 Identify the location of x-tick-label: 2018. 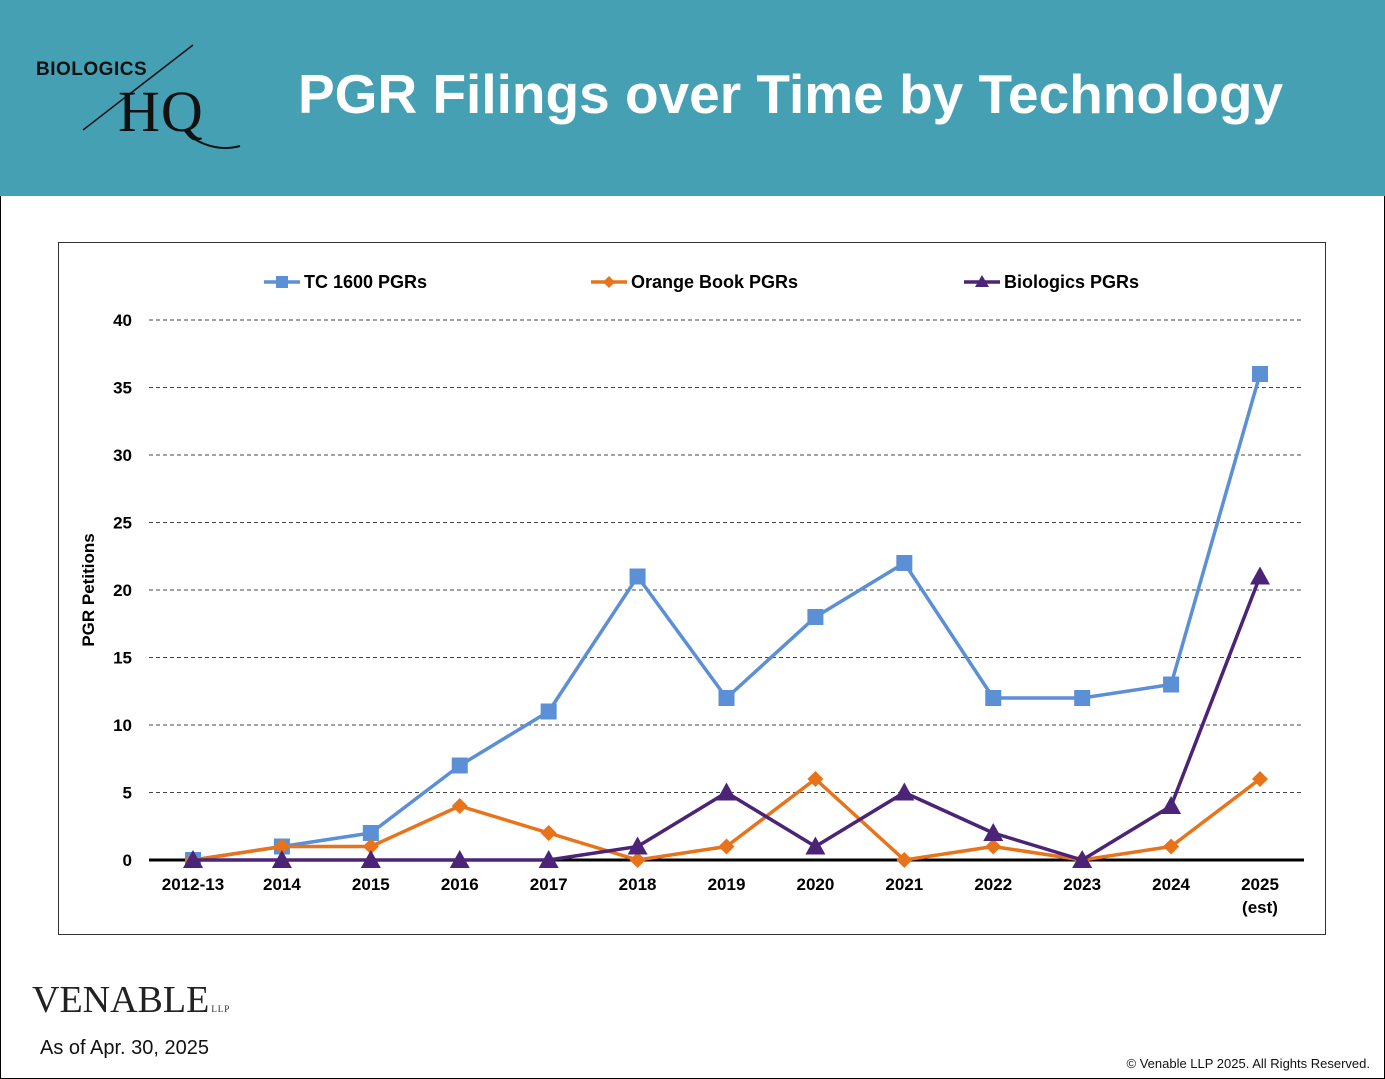
(638, 884).